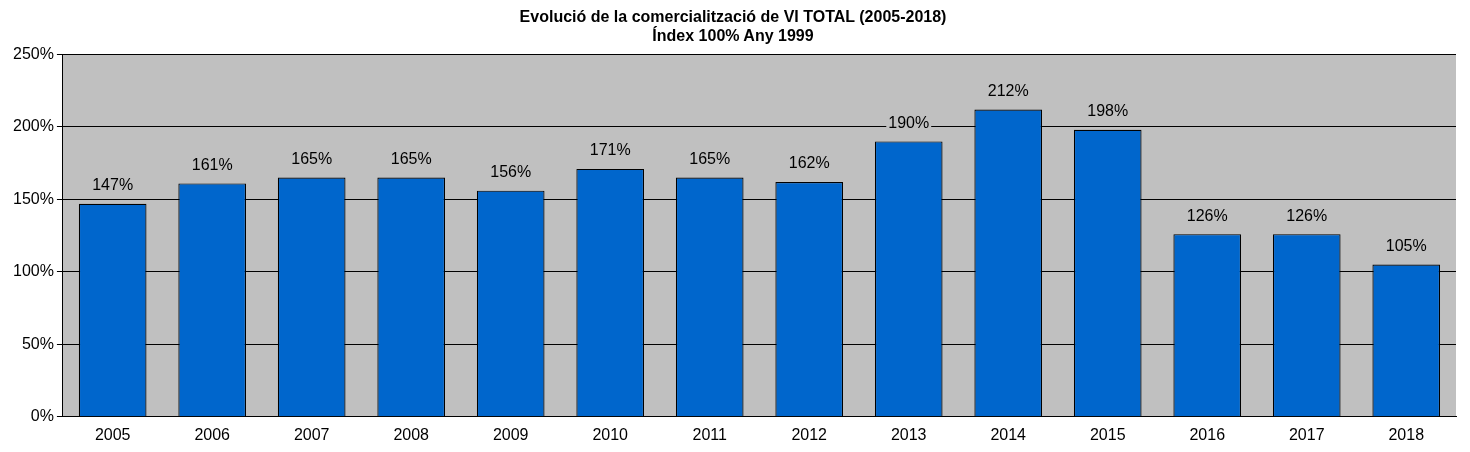 This screenshot has height=452, width=1470. What do you see at coordinates (733, 35) in the screenshot?
I see `chart-subtitle: Índex 100% Any 1999` at bounding box center [733, 35].